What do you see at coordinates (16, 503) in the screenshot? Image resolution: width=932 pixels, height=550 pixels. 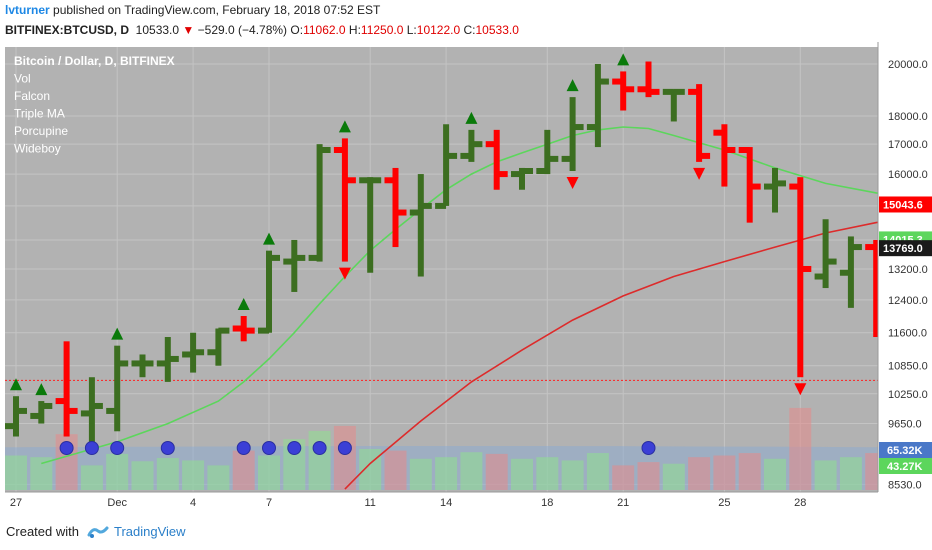 I see `x-tick-label: 27` at bounding box center [16, 503].